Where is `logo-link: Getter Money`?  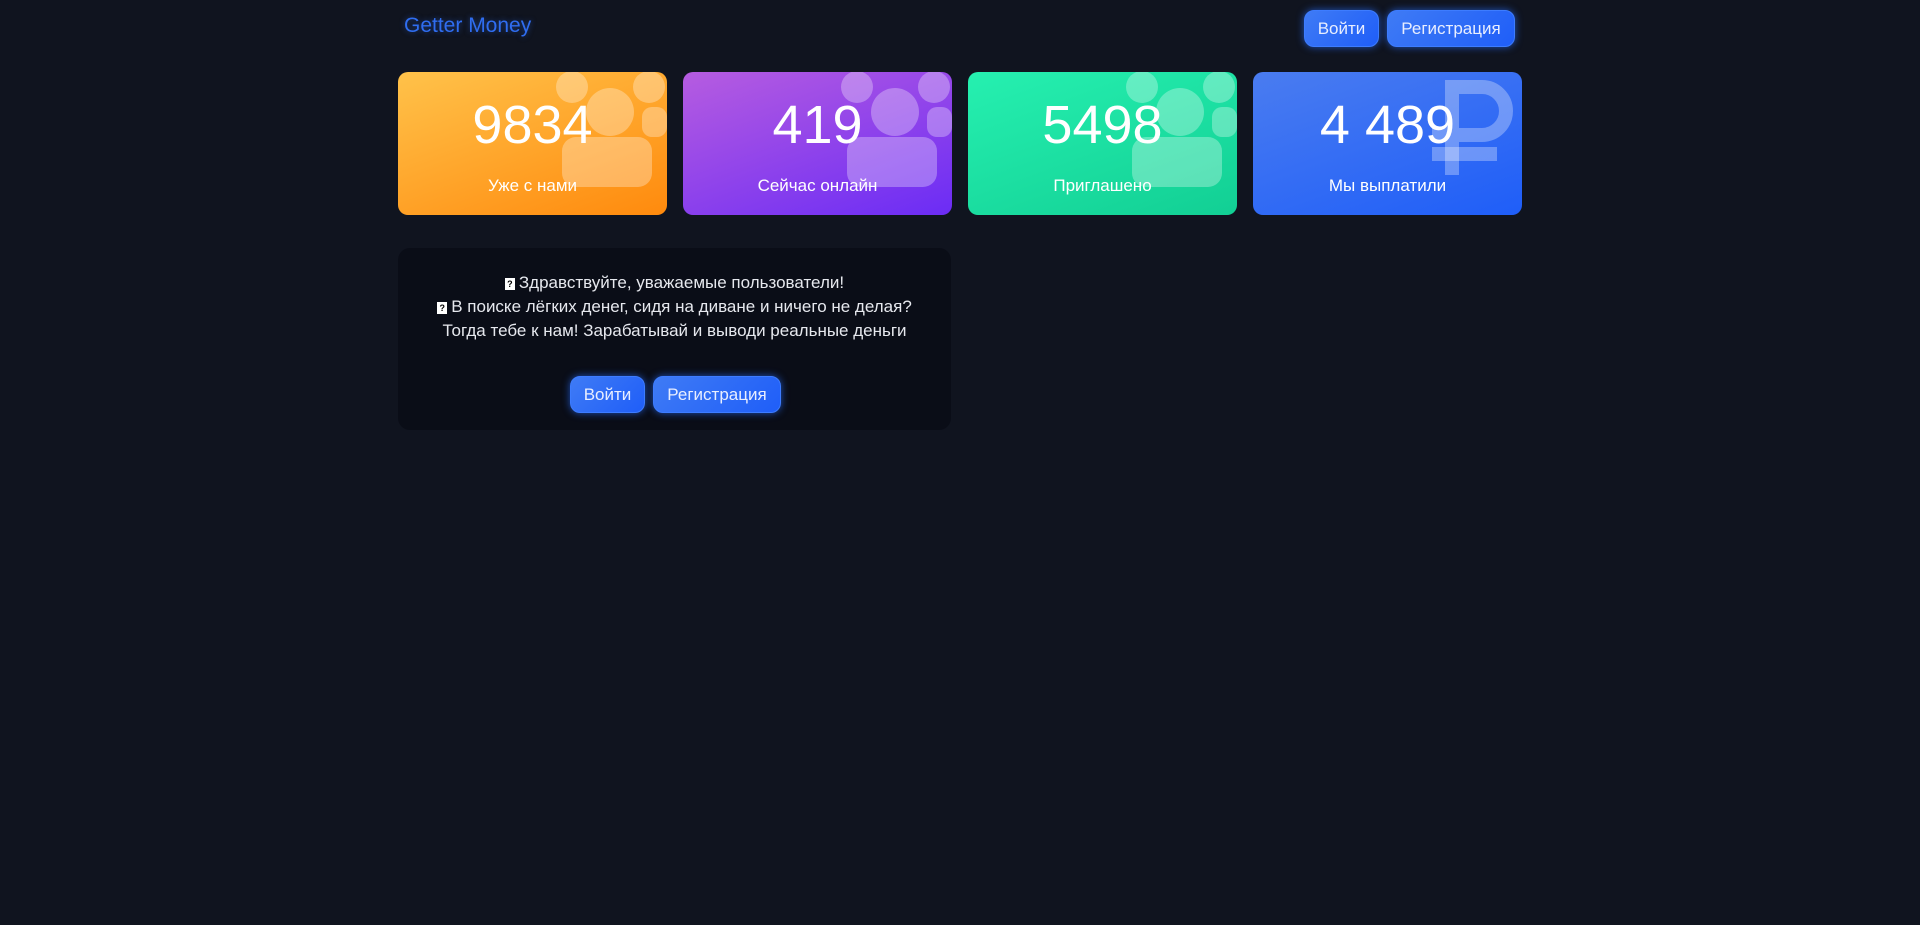
logo-link: Getter Money is located at coordinates (468, 25).